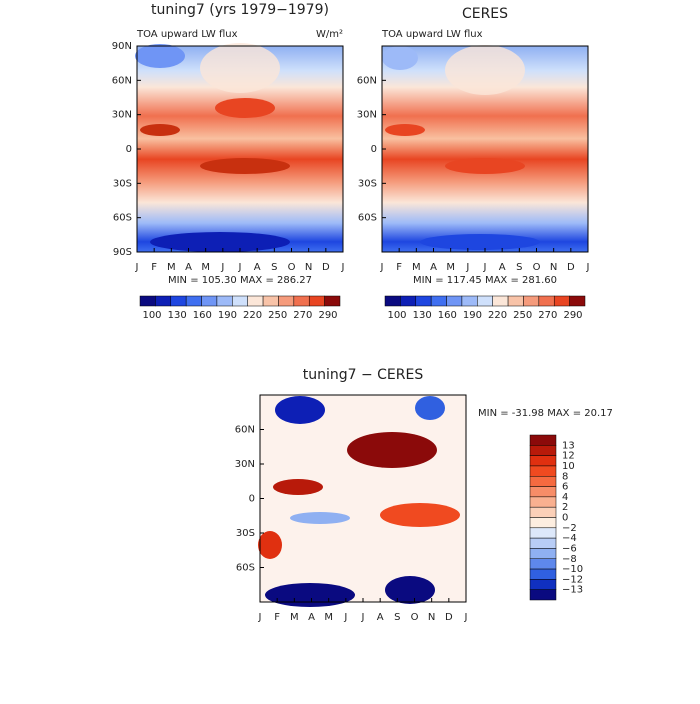 This screenshot has width=700, height=704. Describe the element at coordinates (329, 34) in the screenshot. I see `units: W/m²` at that location.